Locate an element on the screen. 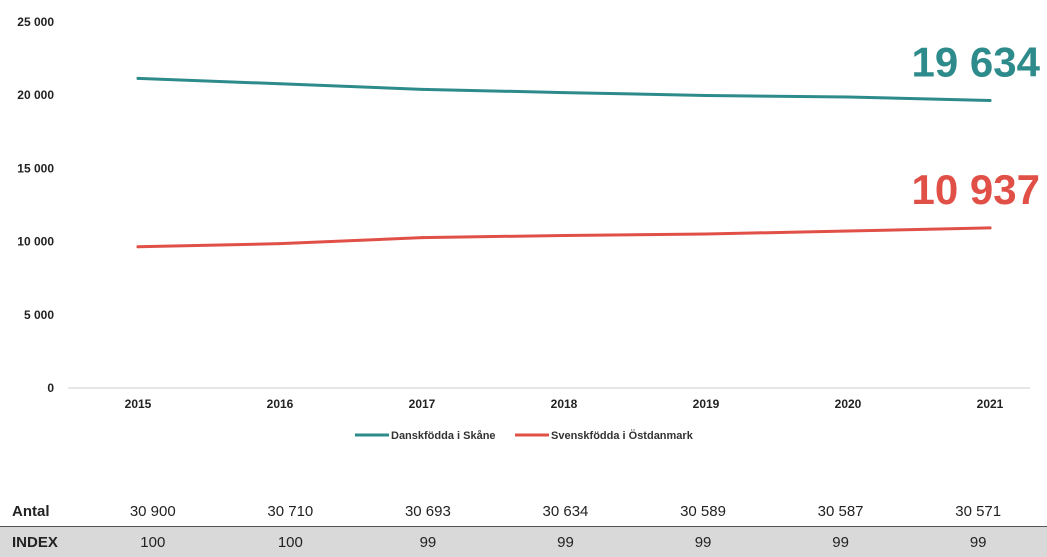 Image resolution: width=1047 pixels, height=557 pixels. x-axis: 2015 2016 2017 2018 2019 2020 2021 is located at coordinates (564, 404).